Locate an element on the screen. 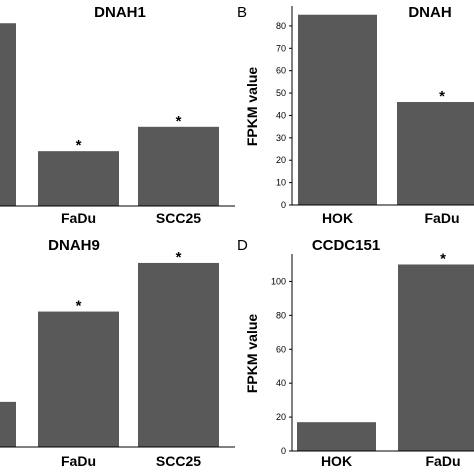 This screenshot has height=474, width=474. y-tick-label: 50 is located at coordinates (281, 93).